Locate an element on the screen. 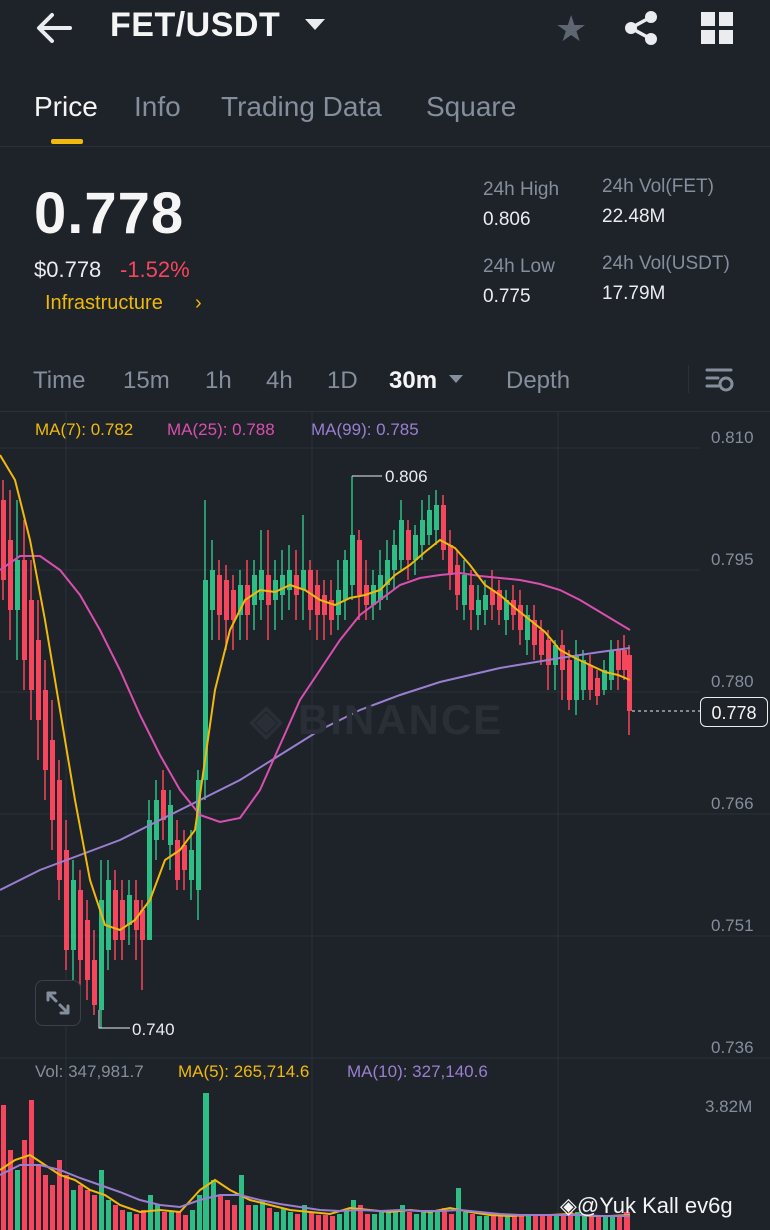 The height and width of the screenshot is (1230, 770). y-axis-tick: 0.736 is located at coordinates (732, 1047).